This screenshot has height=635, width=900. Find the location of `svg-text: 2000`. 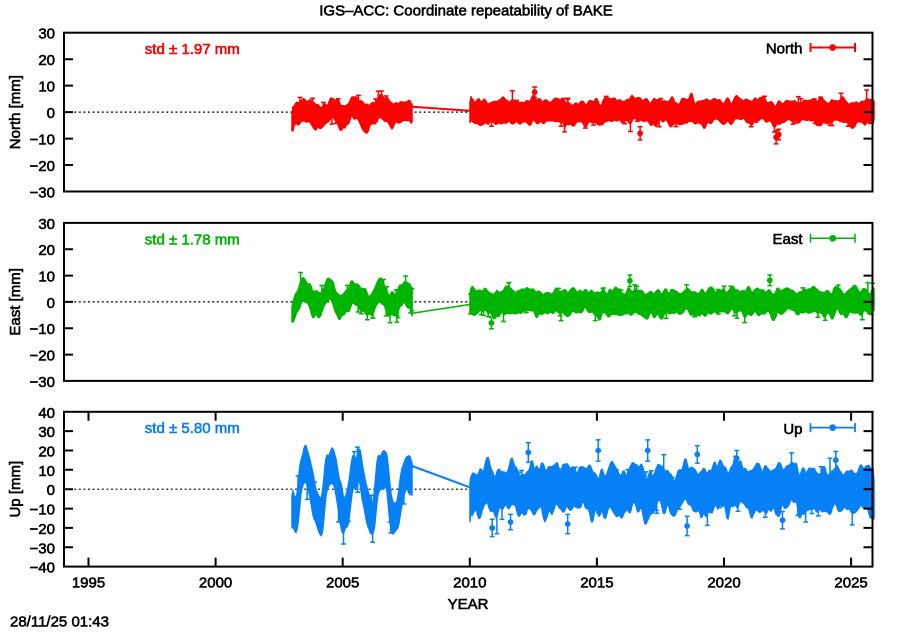

svg-text: 2000 is located at coordinates (215, 583).